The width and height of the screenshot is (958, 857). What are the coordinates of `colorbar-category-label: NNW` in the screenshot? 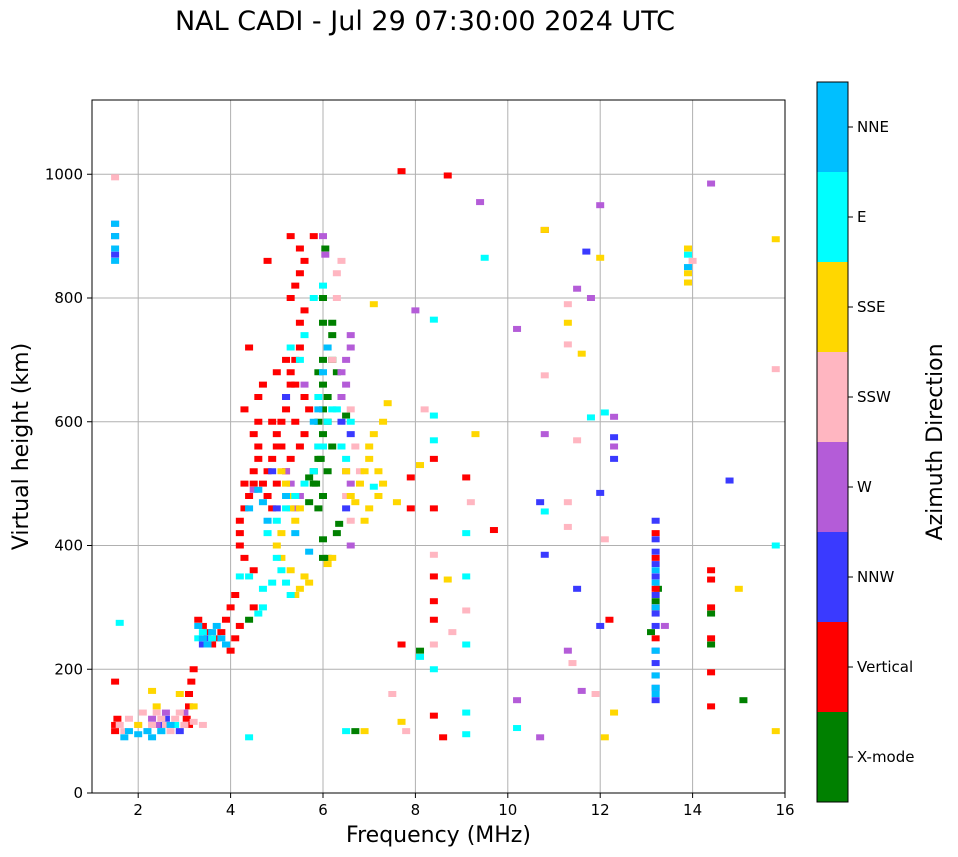 It's located at (875, 577).